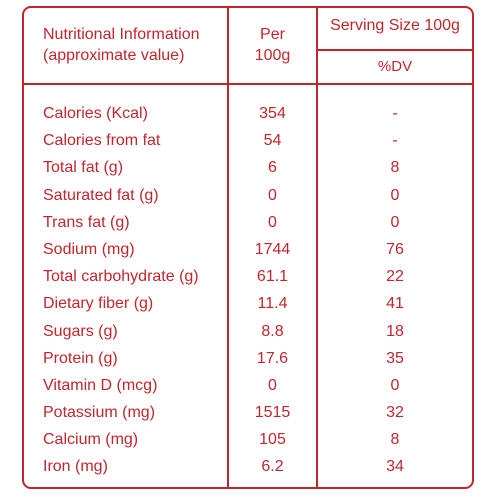  Describe the element at coordinates (395, 25) in the screenshot. I see `serving-size-header: Serving Size 100g` at that location.